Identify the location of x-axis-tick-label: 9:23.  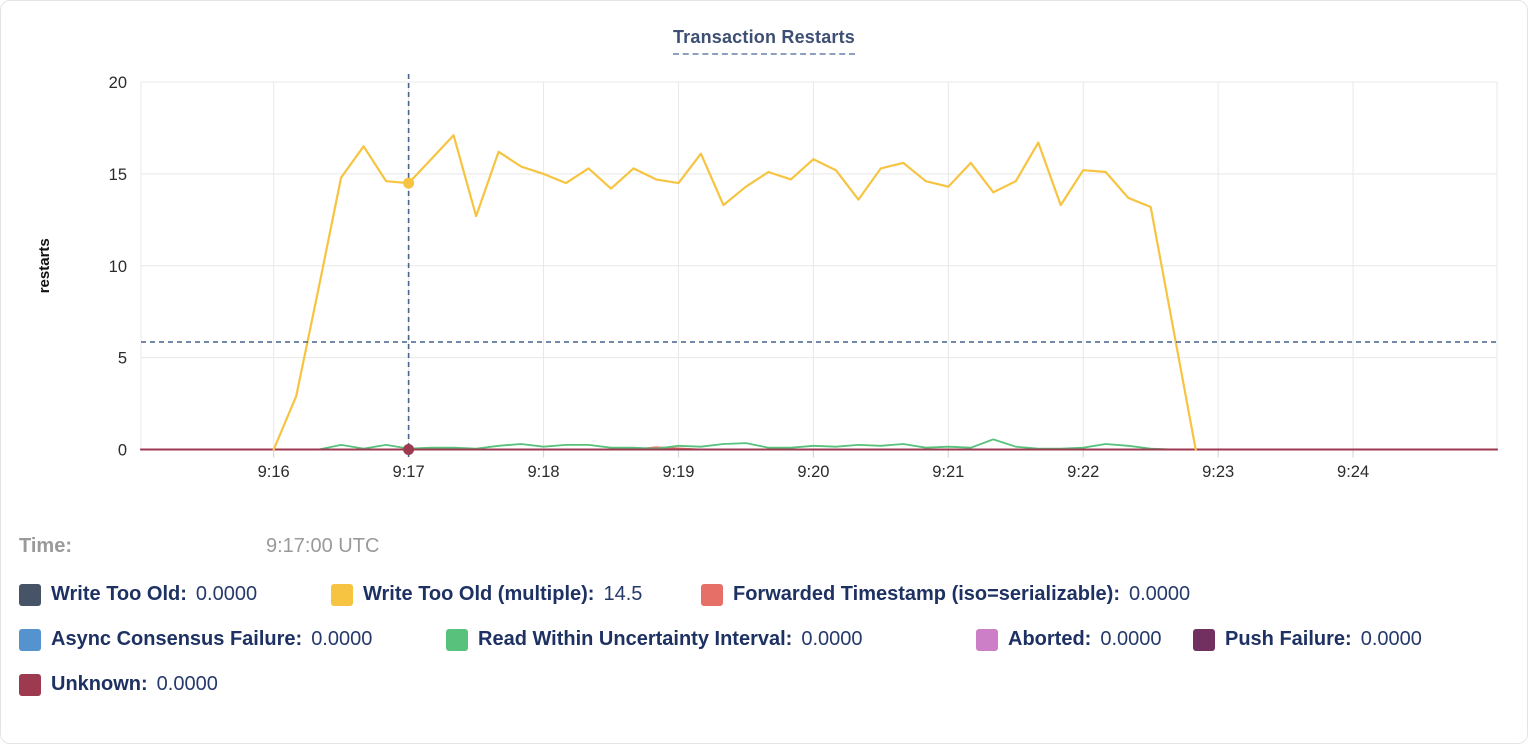
(1218, 472).